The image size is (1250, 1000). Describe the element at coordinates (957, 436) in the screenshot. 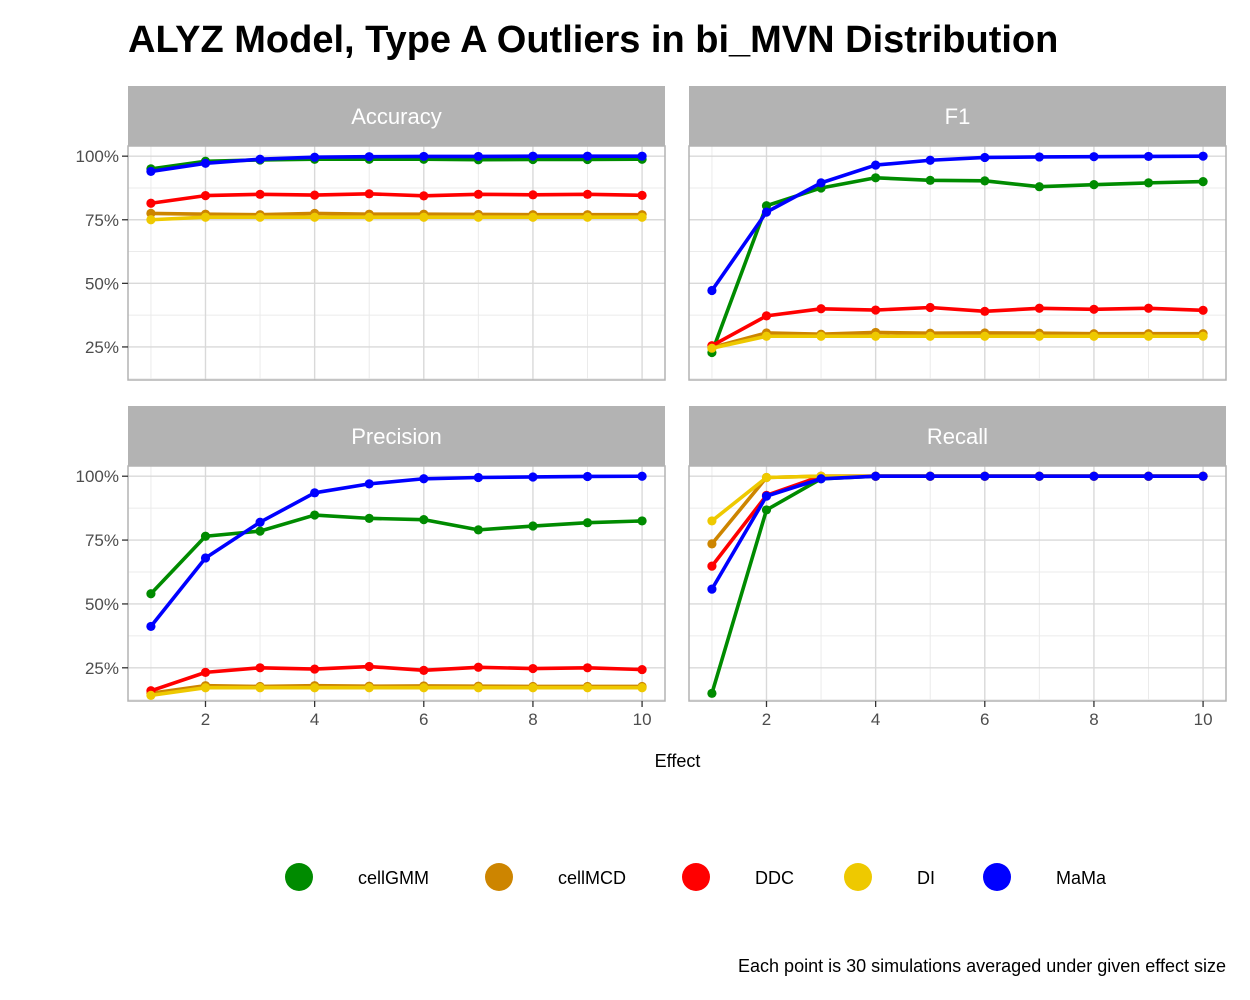

I see `strip-recall` at that location.